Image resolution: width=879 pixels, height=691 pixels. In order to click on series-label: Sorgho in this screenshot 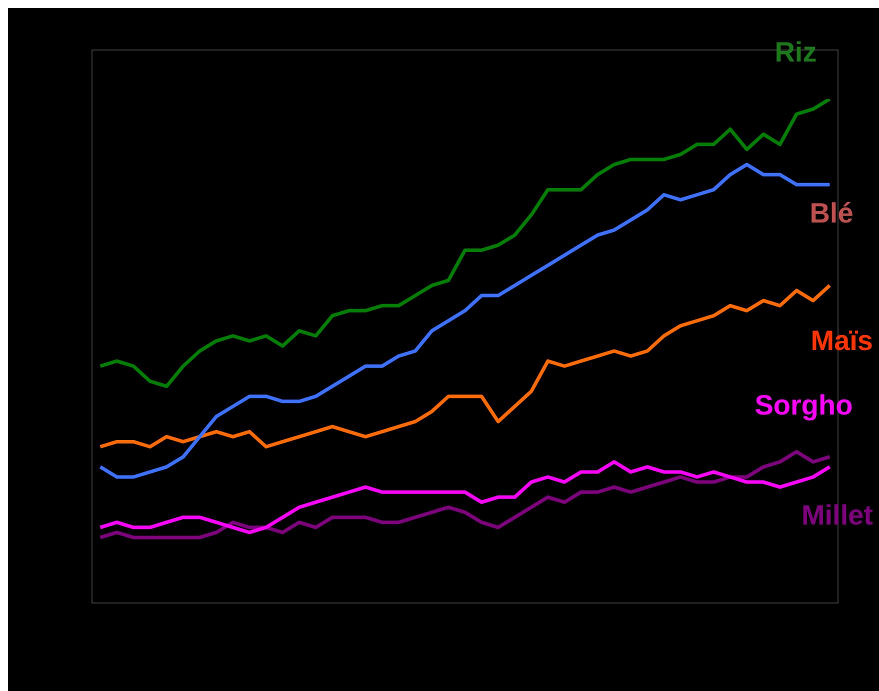, I will do `click(803, 405)`.